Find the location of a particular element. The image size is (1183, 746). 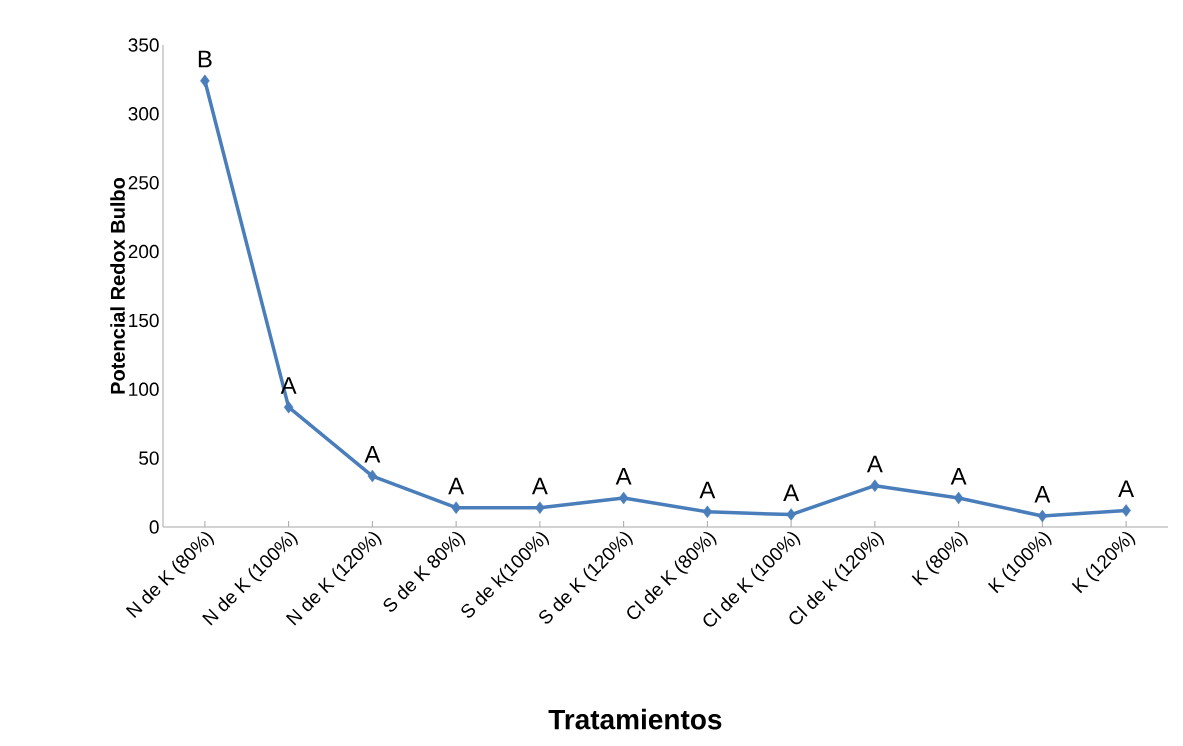

y-tick-label: 100 is located at coordinates (144, 389).